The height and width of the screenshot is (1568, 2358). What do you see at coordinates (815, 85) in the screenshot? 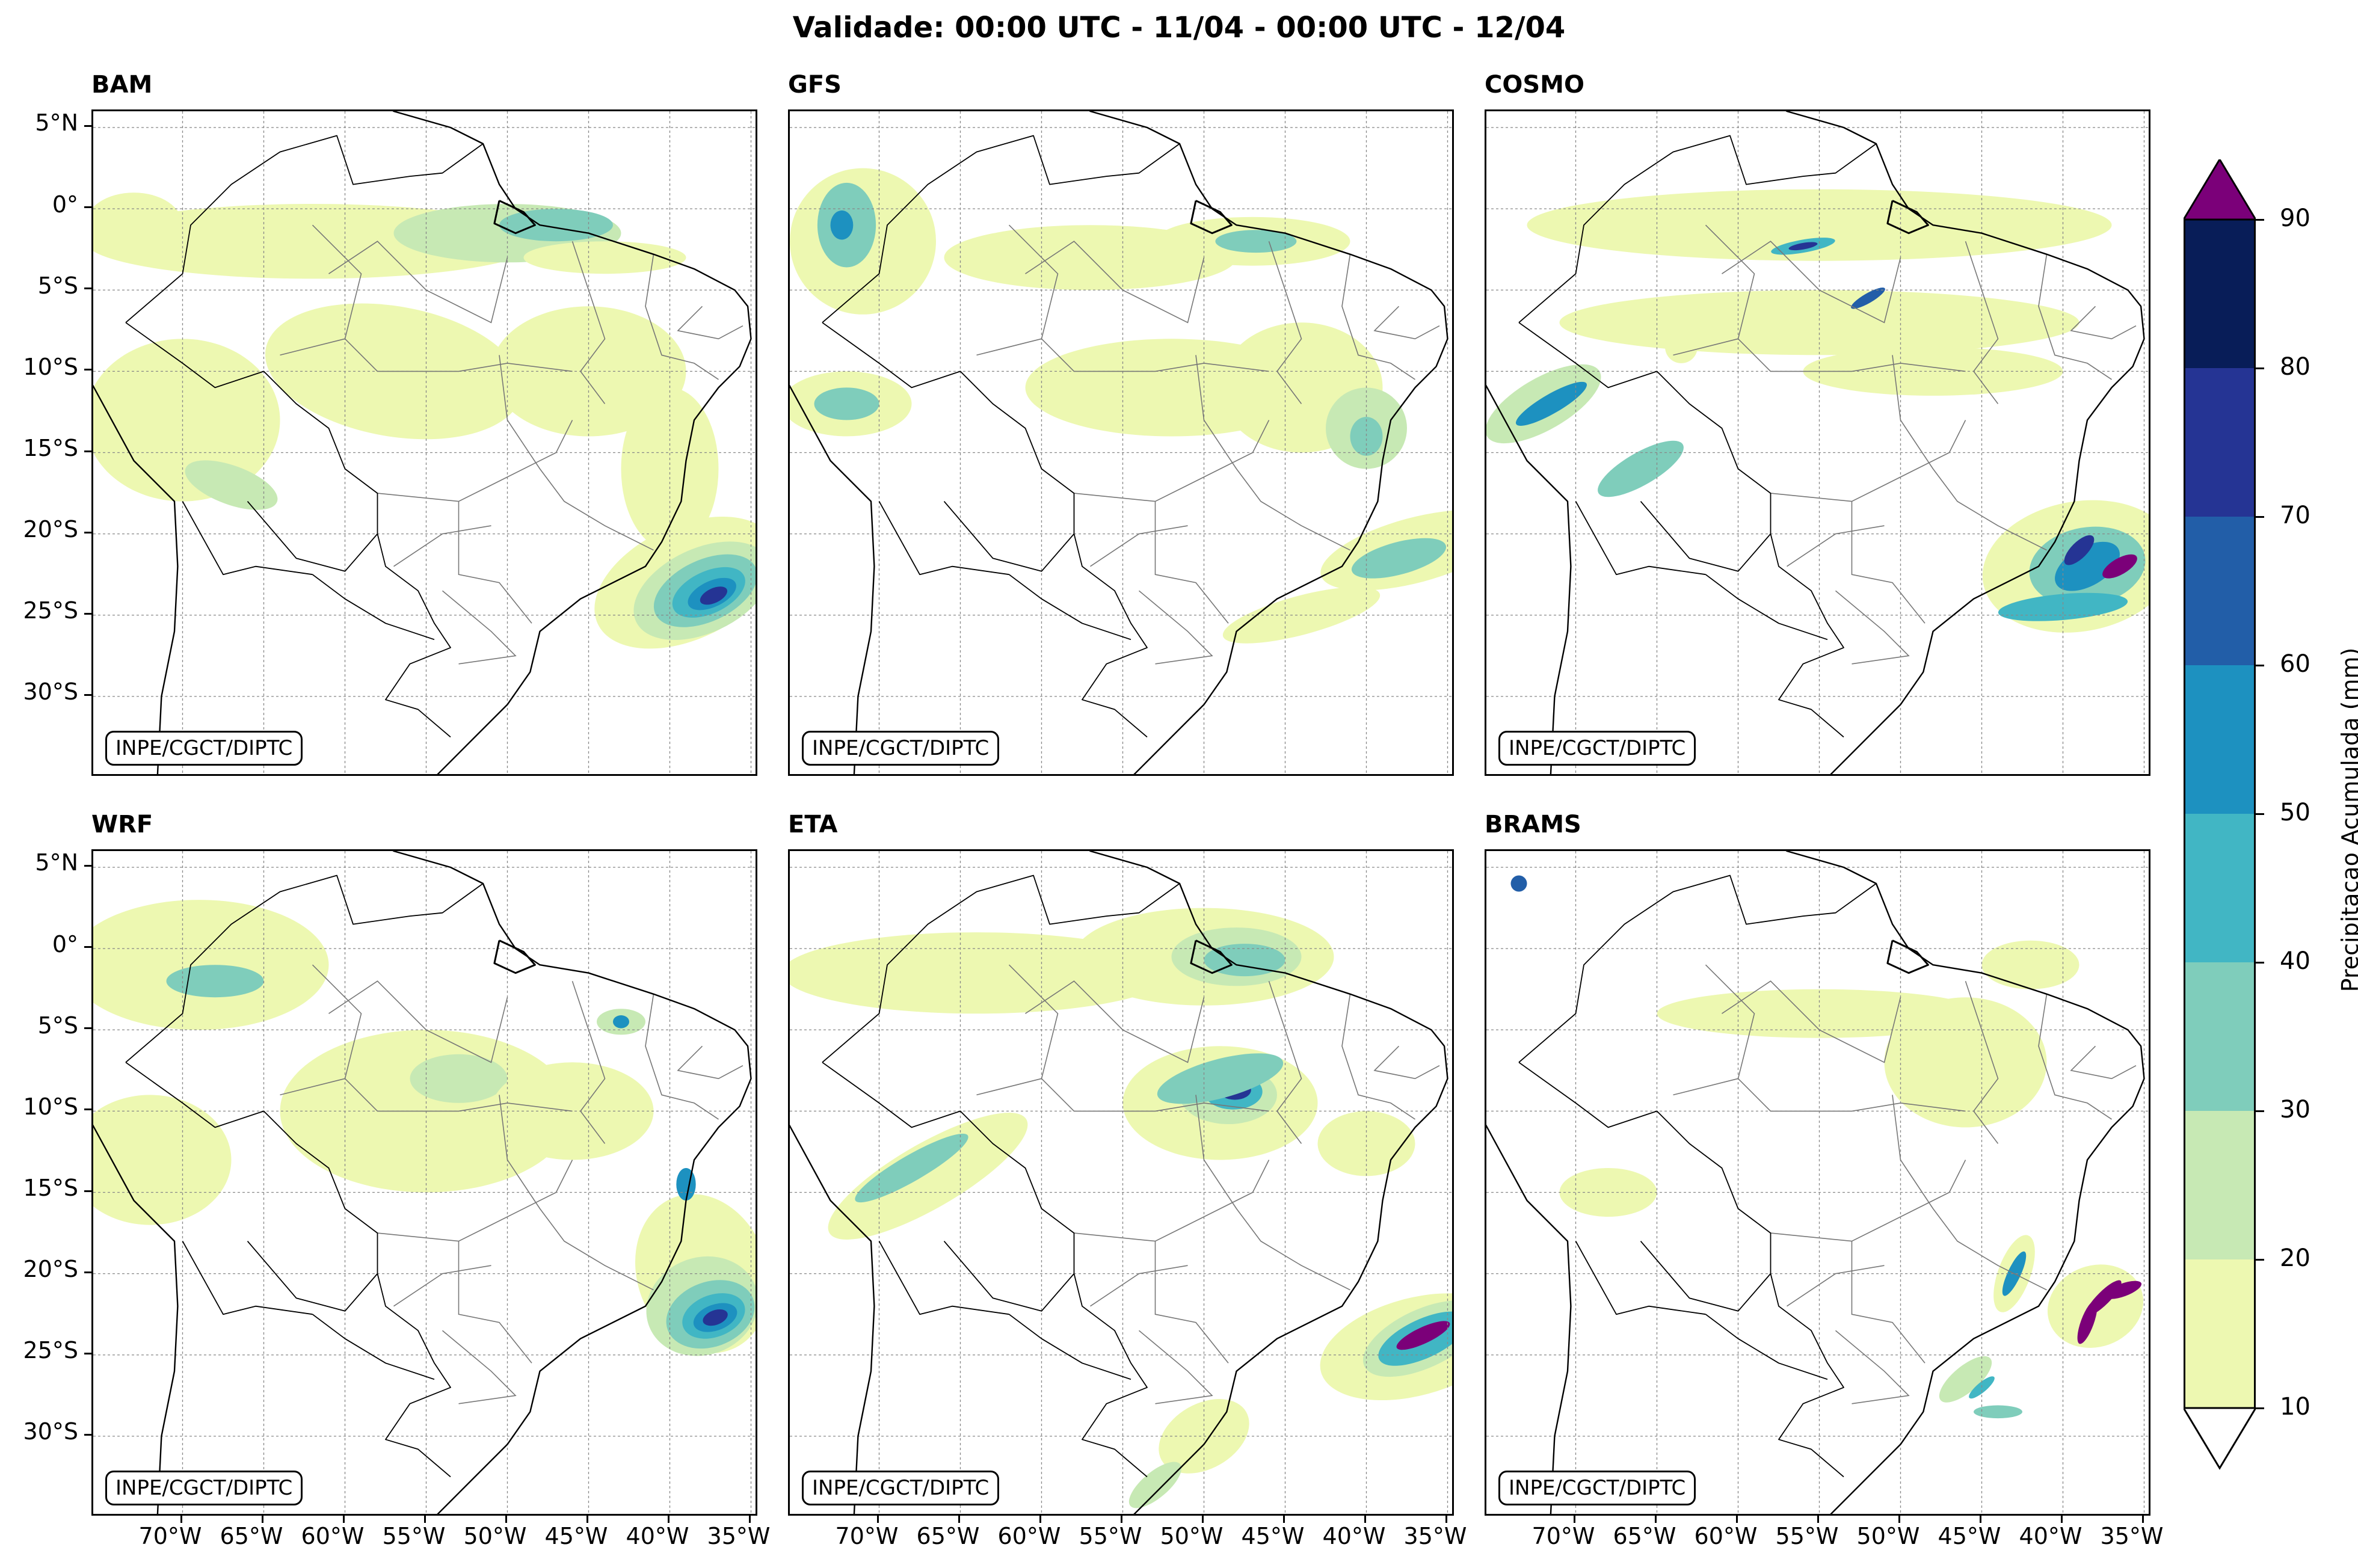
I see `panel-title-gfs: GFS` at bounding box center [815, 85].